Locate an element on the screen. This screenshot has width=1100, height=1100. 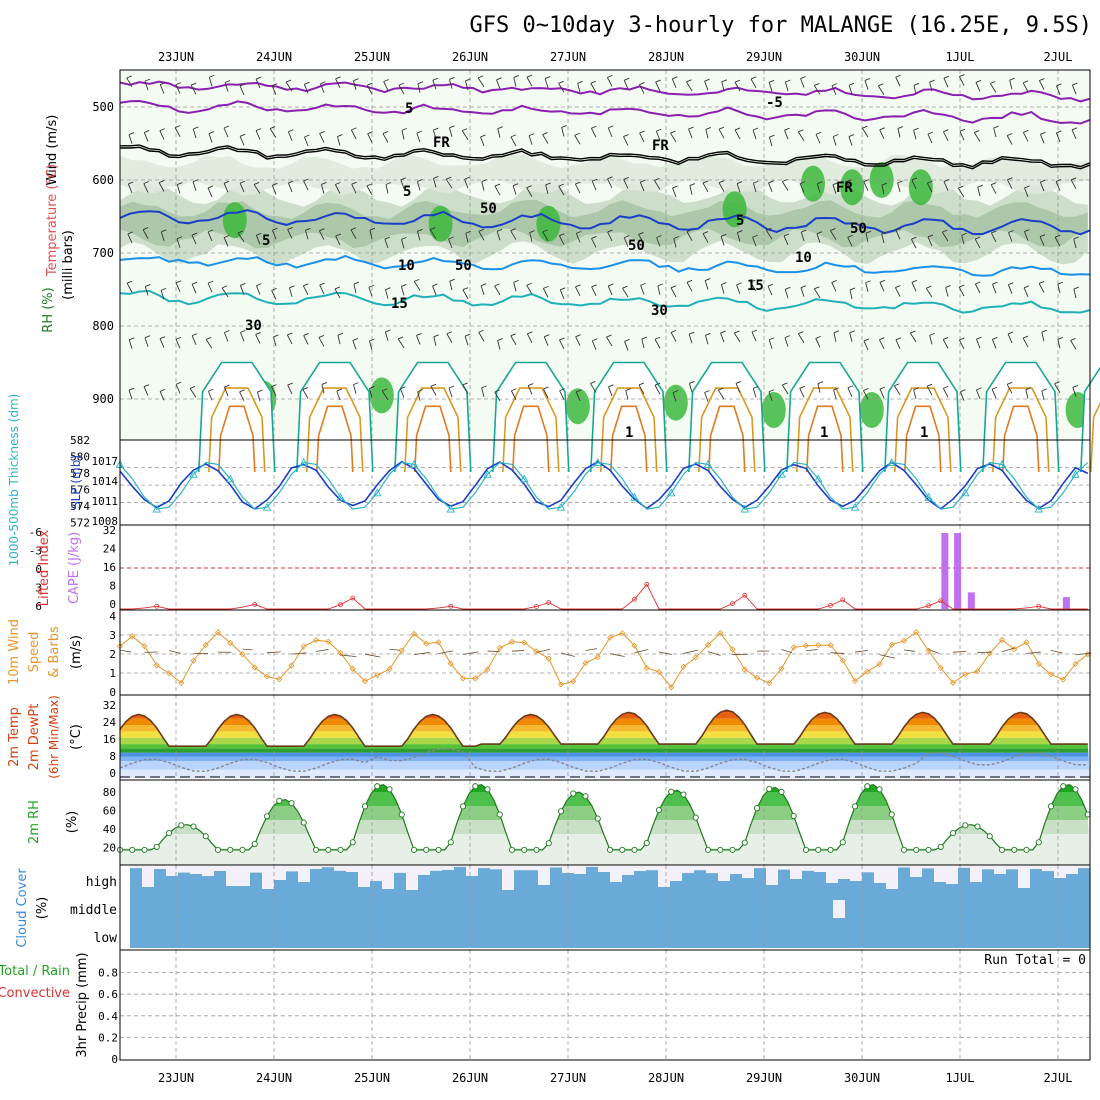
contour-label: 10 is located at coordinates (406, 266).